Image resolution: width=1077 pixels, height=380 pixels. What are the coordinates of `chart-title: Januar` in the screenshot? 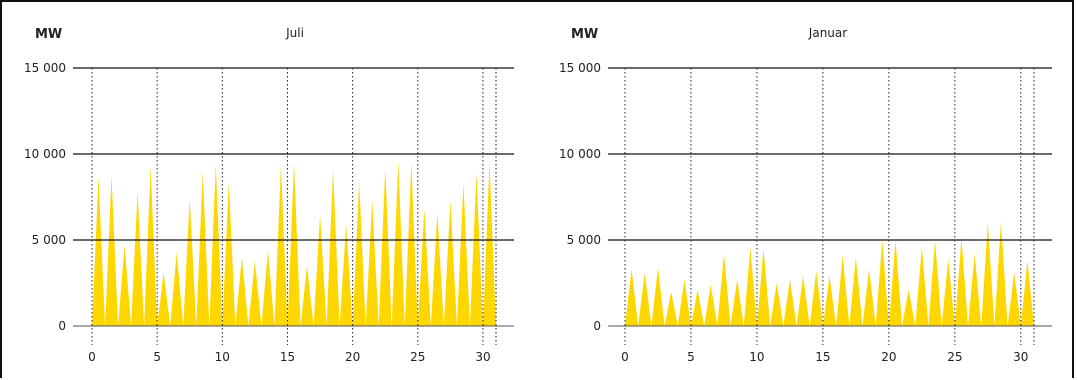 It's located at (827, 33).